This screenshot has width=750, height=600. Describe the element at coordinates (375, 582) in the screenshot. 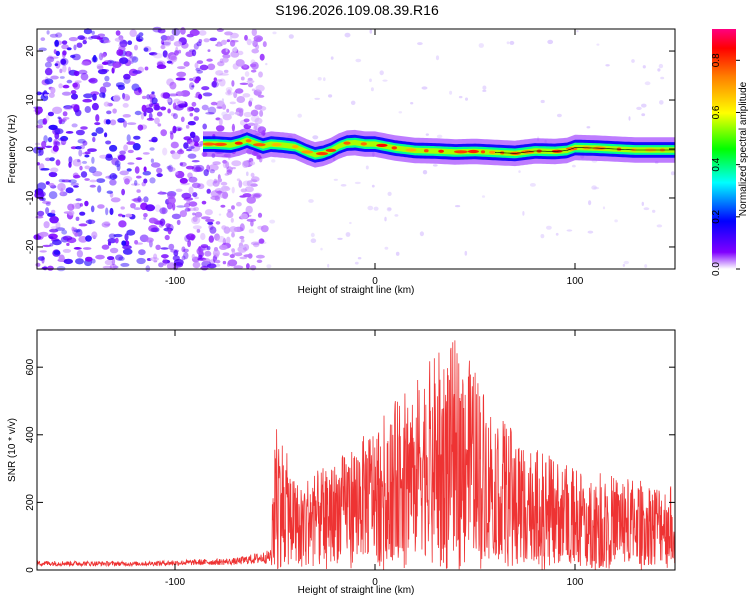

I see `x-tick-label: 0` at that location.